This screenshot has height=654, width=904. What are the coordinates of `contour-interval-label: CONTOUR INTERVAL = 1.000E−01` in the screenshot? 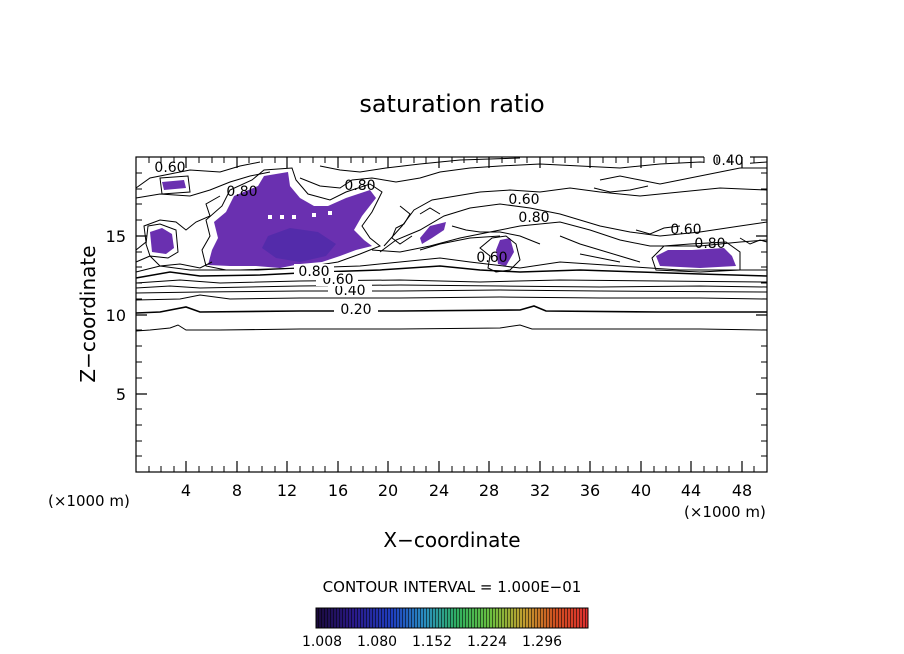 It's located at (452, 587).